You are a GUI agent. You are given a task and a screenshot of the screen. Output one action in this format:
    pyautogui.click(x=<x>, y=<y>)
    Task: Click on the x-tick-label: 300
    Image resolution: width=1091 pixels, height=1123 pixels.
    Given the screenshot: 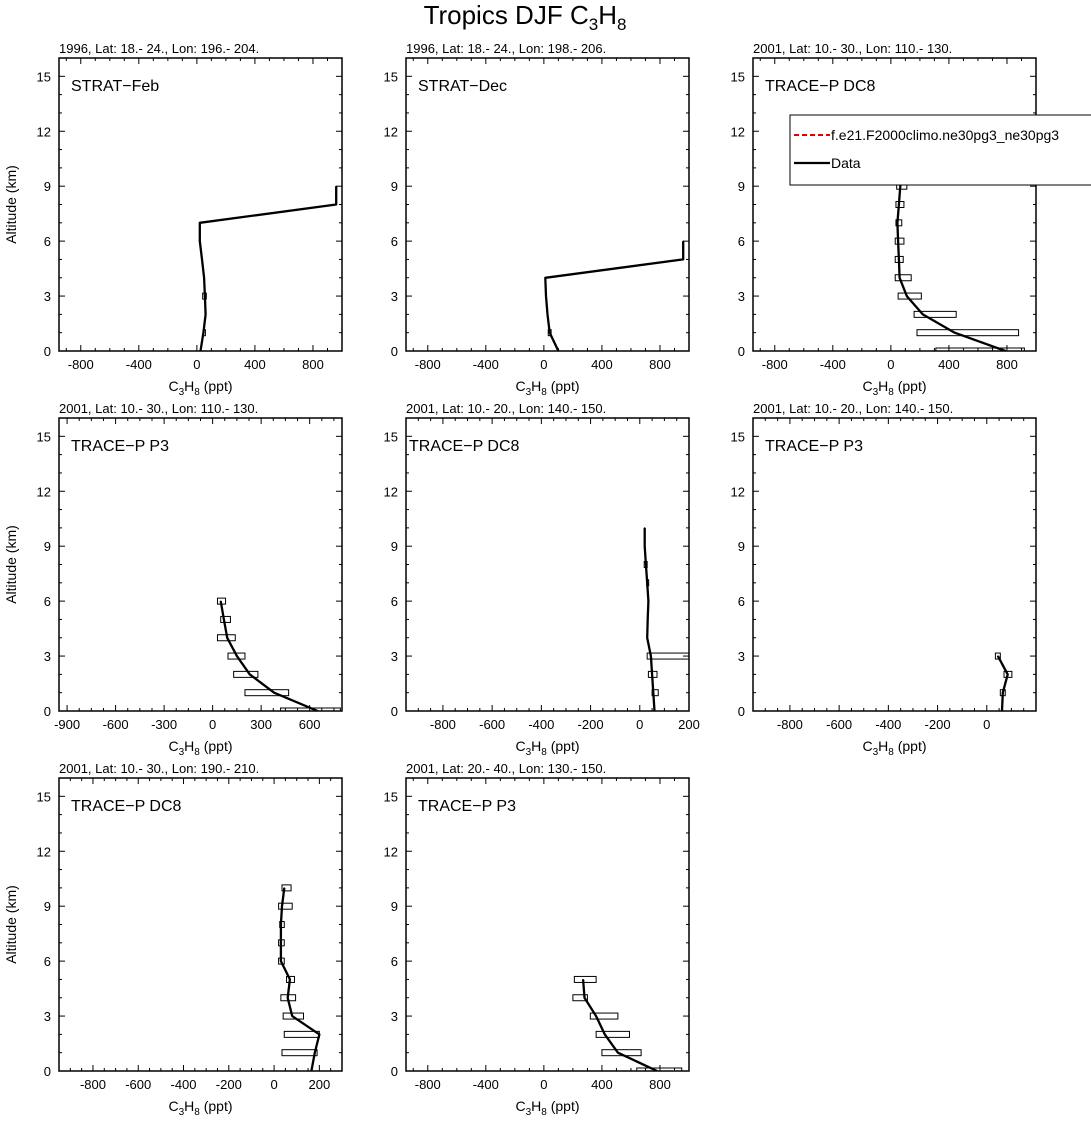 What is the action you would take?
    pyautogui.click(x=261, y=724)
    